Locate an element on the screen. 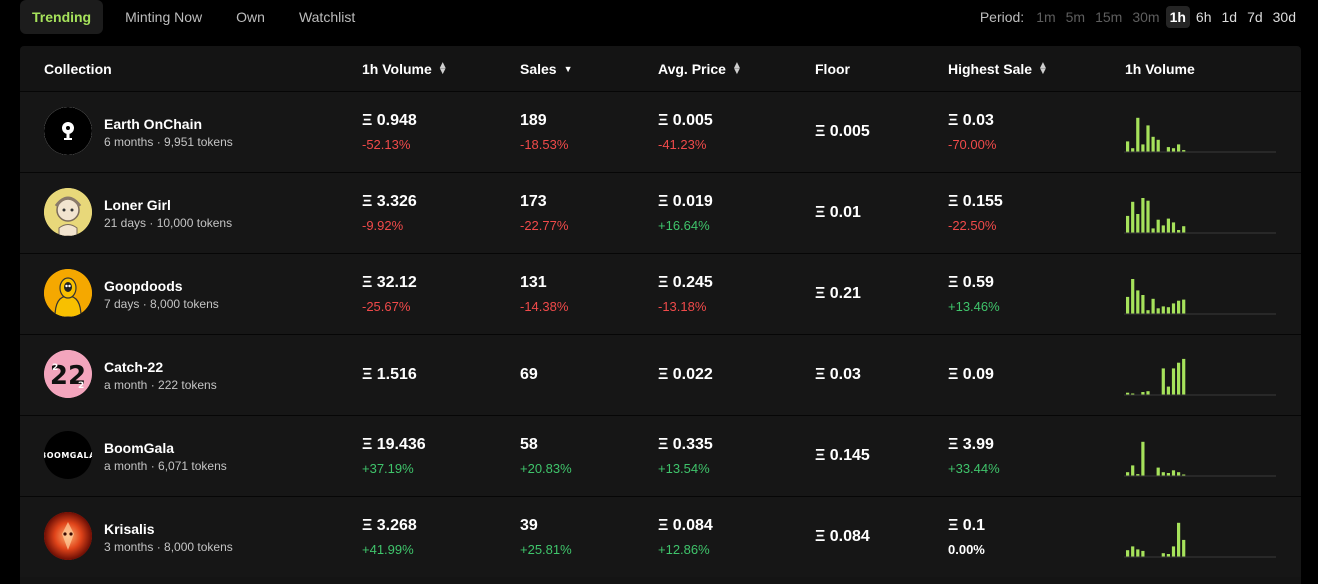  period-option-6h: 6h is located at coordinates (1203, 17).